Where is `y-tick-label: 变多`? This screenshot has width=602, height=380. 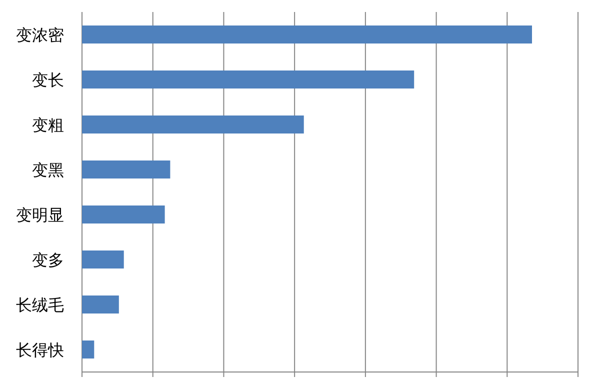 y-tick-label: 变多 is located at coordinates (48, 260).